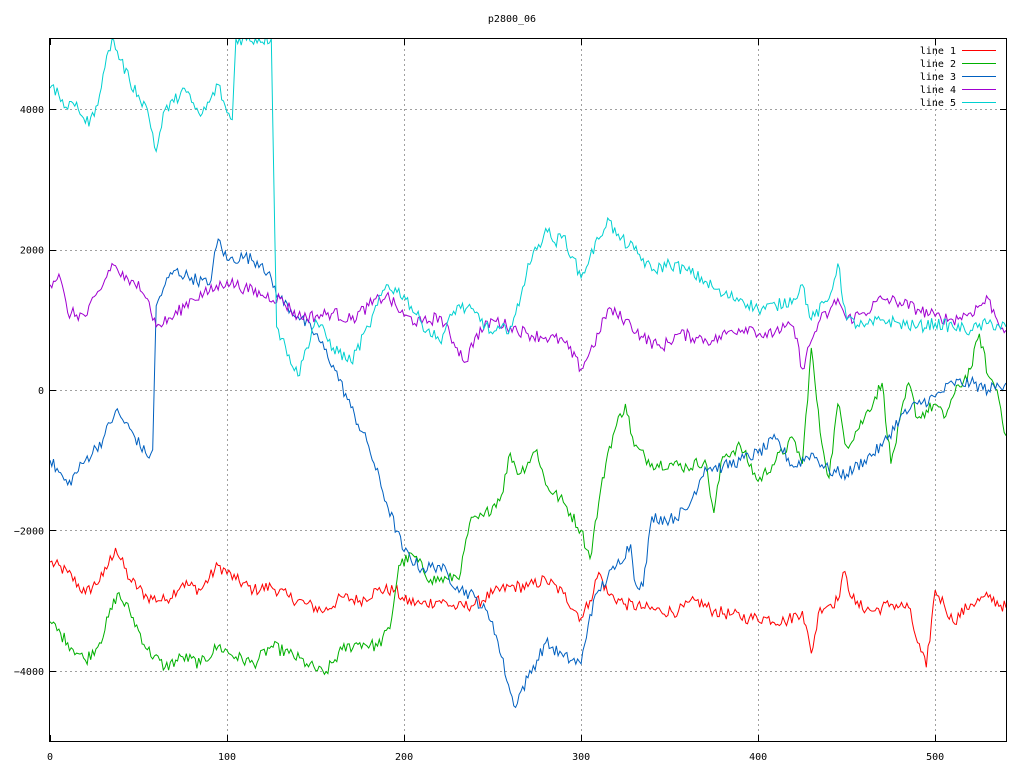  I want to click on legend: line 1 line 2 line 3 line 4 line 5, so click(958, 77).